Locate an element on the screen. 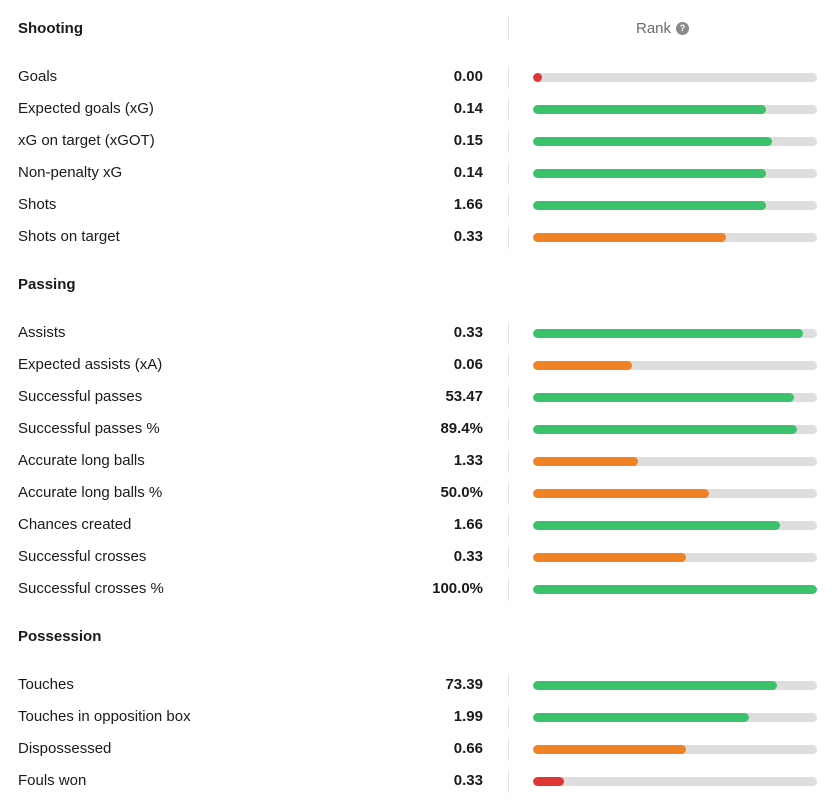 The image size is (839, 809). stat-label: Goals is located at coordinates (38, 76).